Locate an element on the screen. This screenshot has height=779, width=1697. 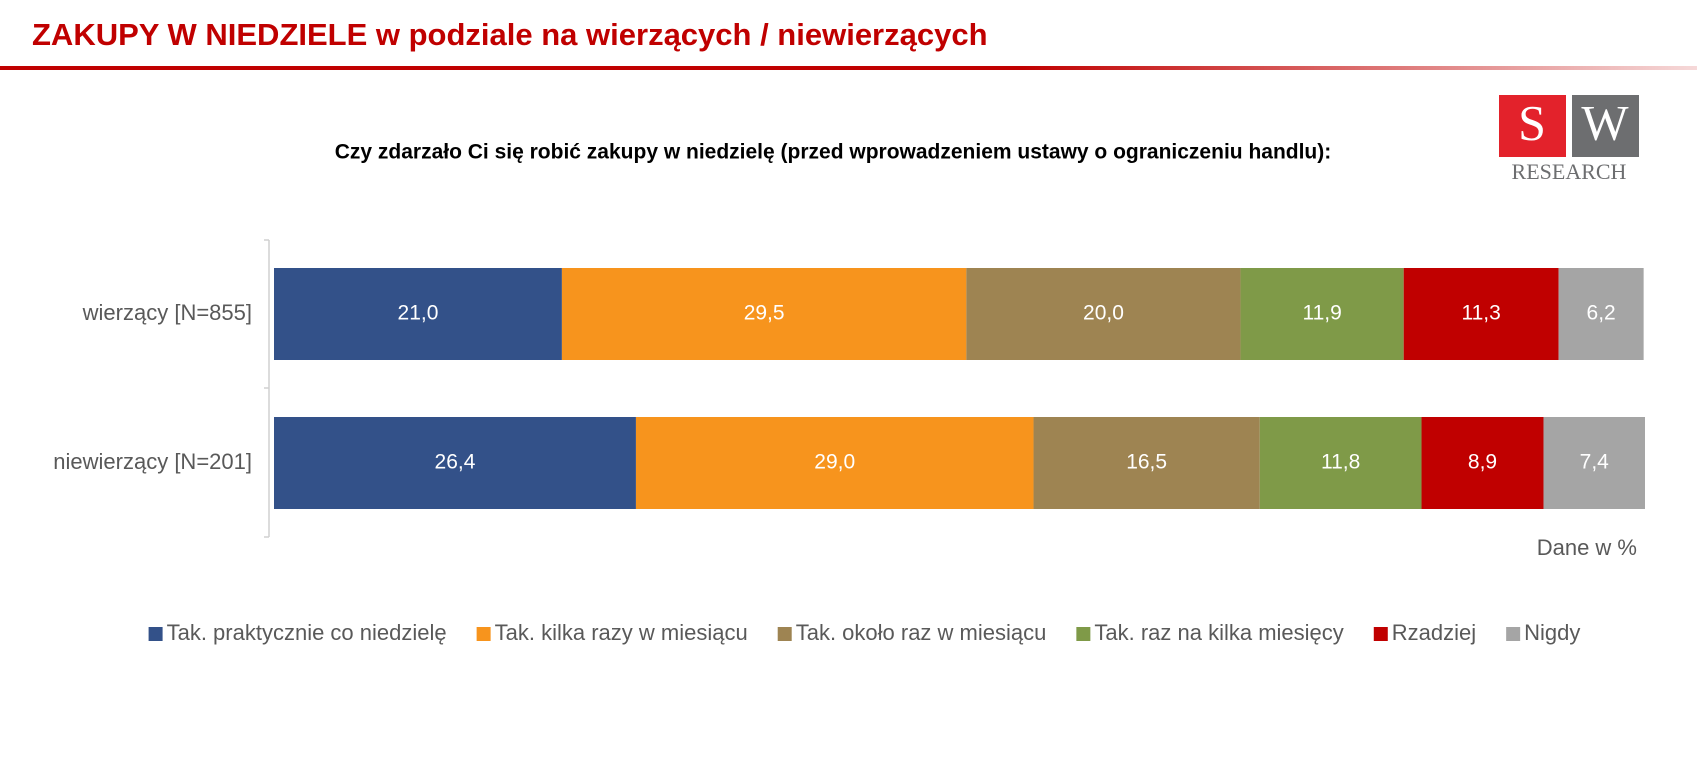
data-label: 26,4 is located at coordinates (455, 462).